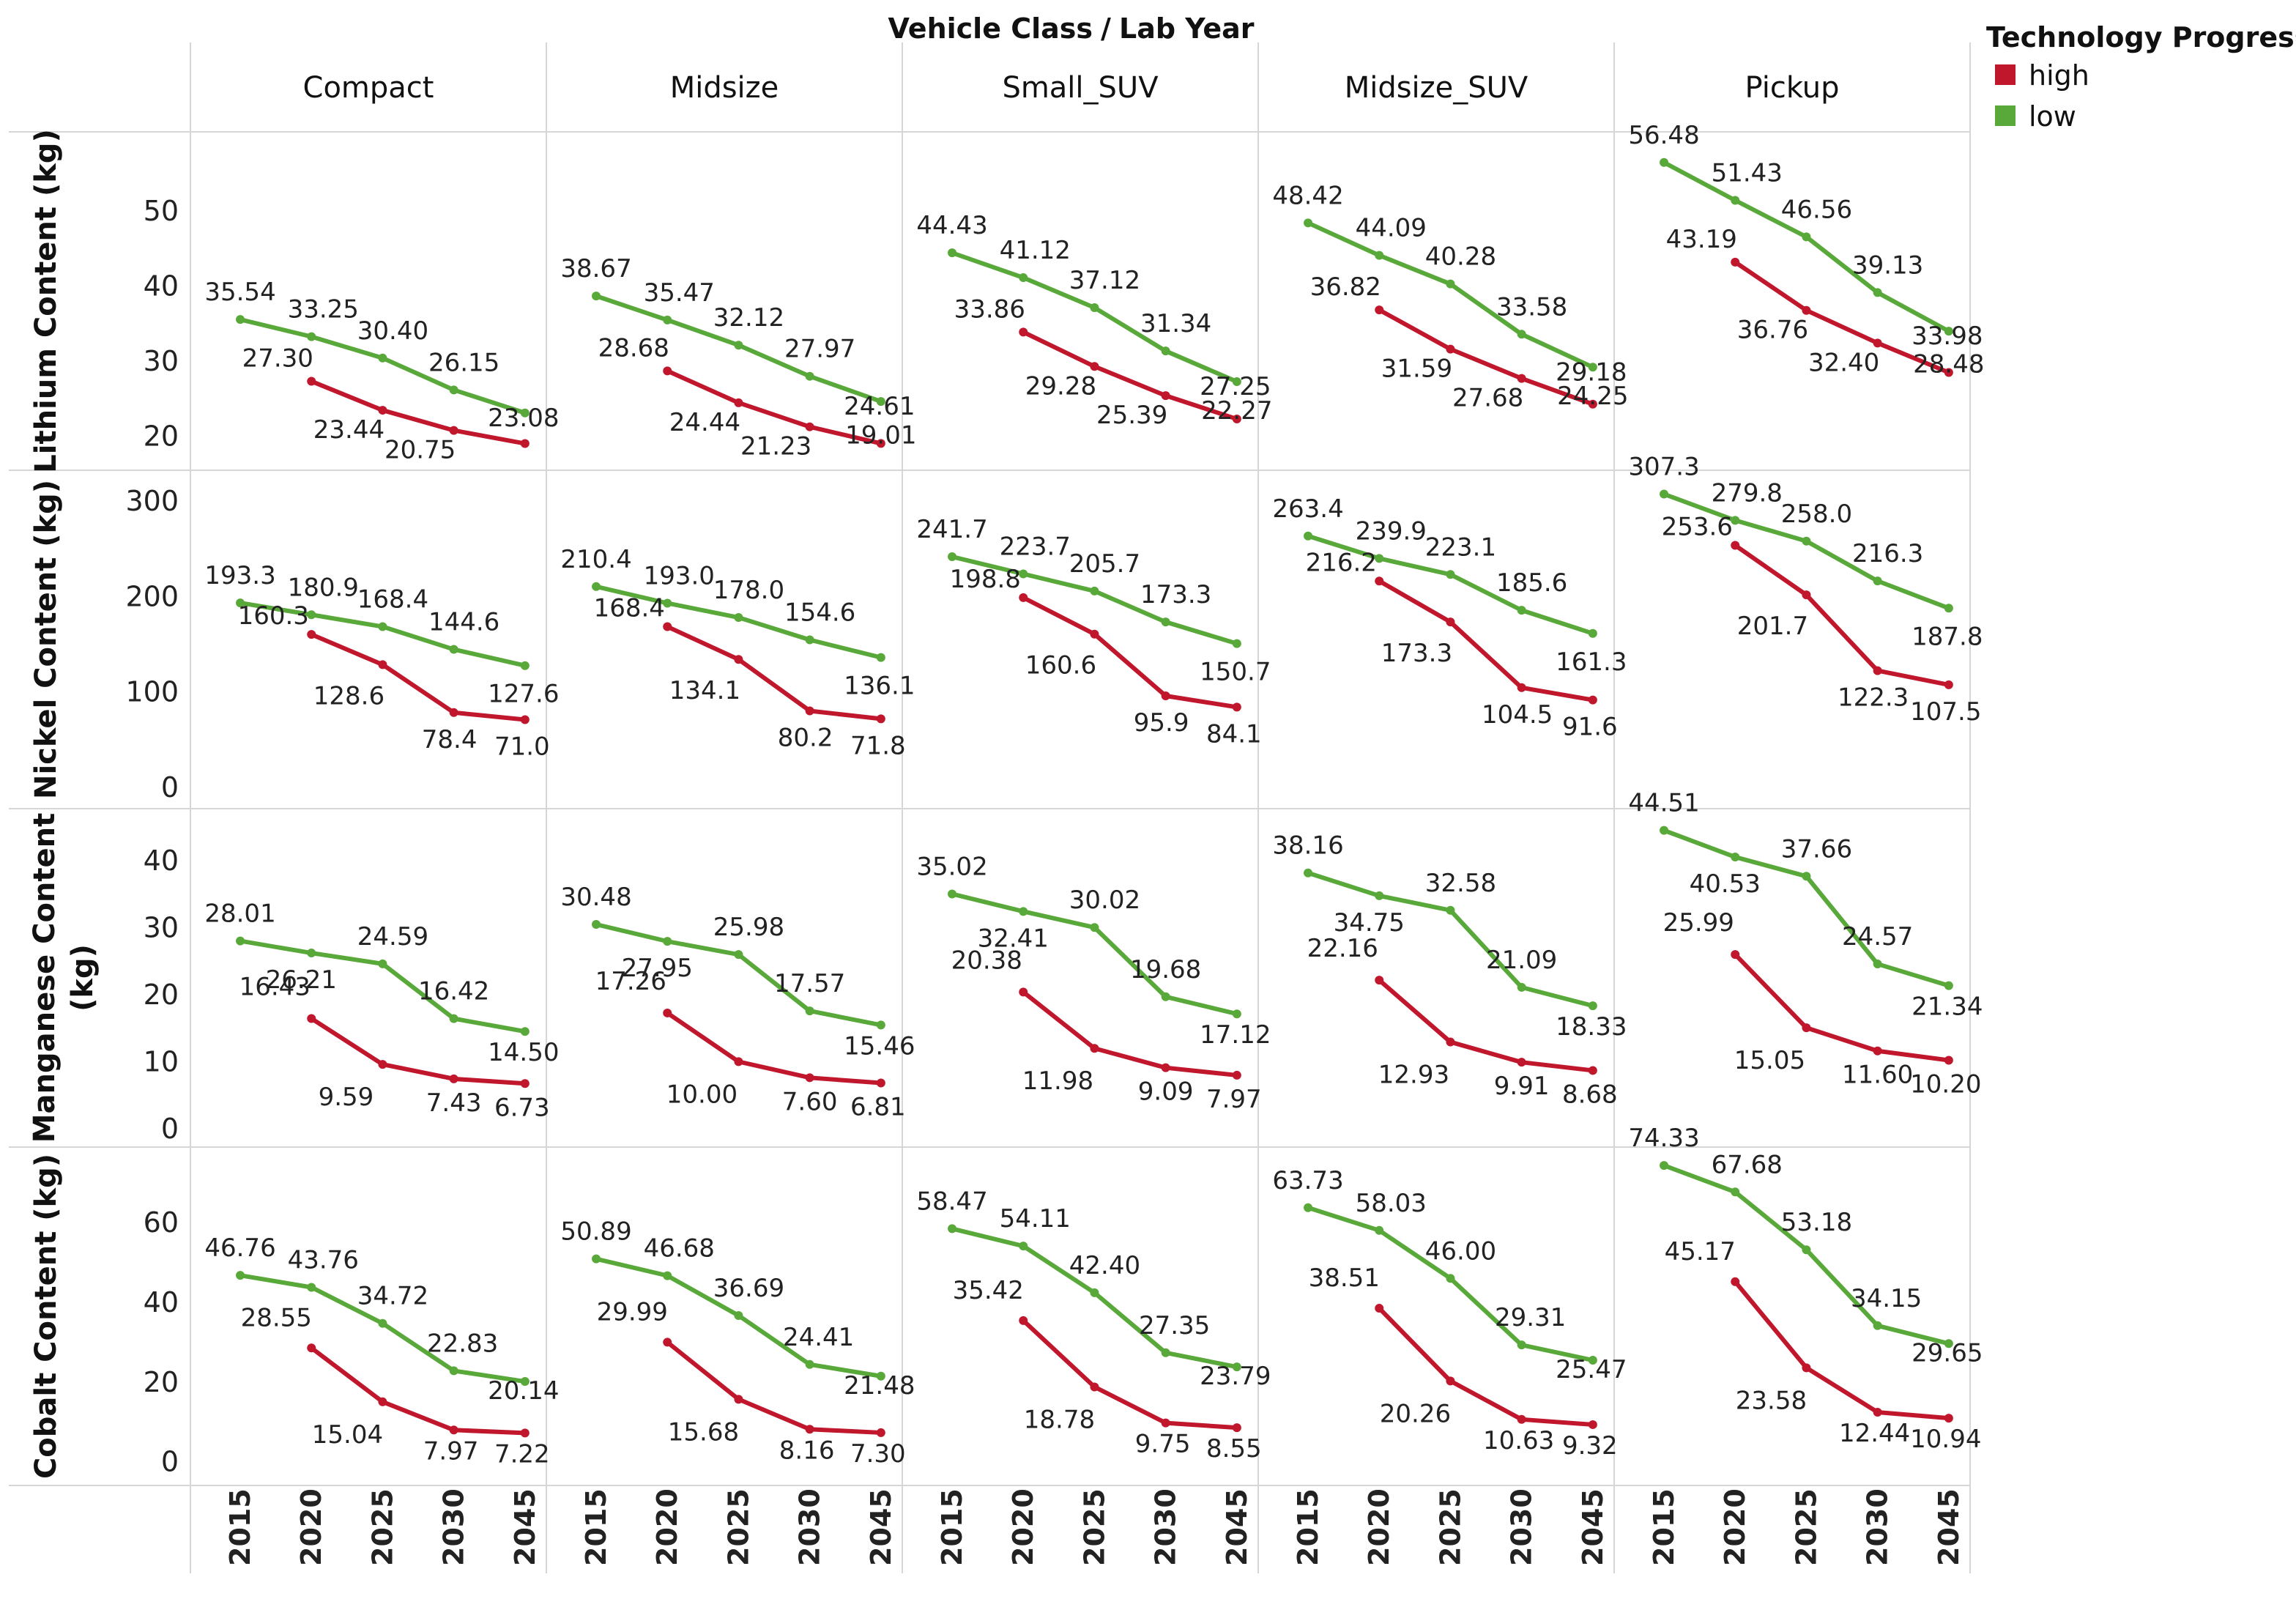  What do you see at coordinates (951, 529) in the screenshot?
I see `data-label-low: 241.7` at bounding box center [951, 529].